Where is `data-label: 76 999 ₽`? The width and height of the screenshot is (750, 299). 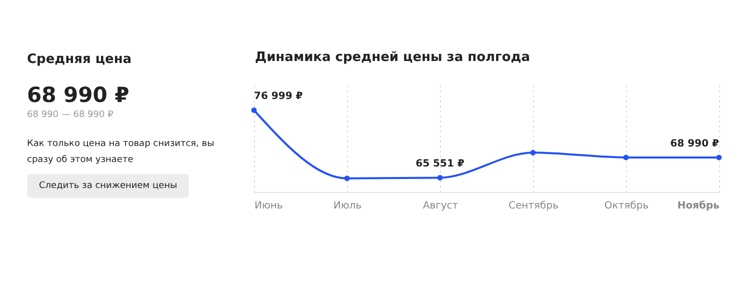 data-label: 76 999 ₽ is located at coordinates (278, 96).